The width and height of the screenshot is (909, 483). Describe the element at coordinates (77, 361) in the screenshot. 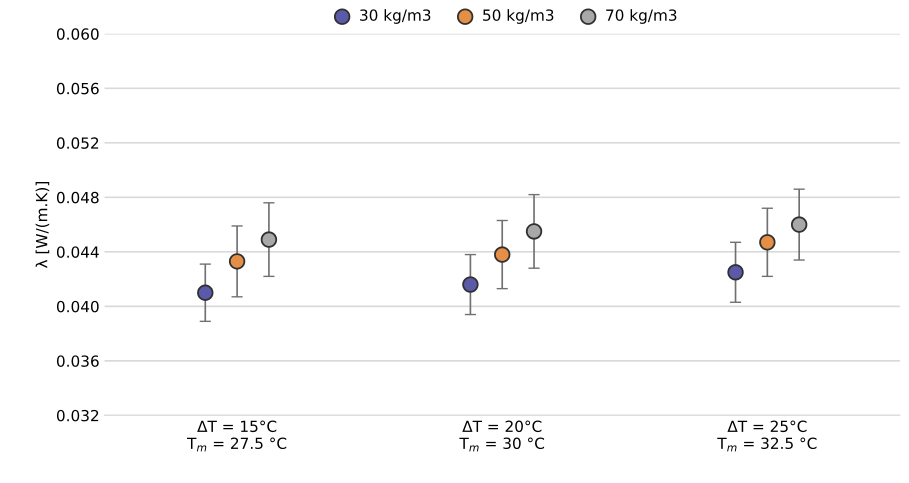

I see `y-tick-label: 0.036` at that location.